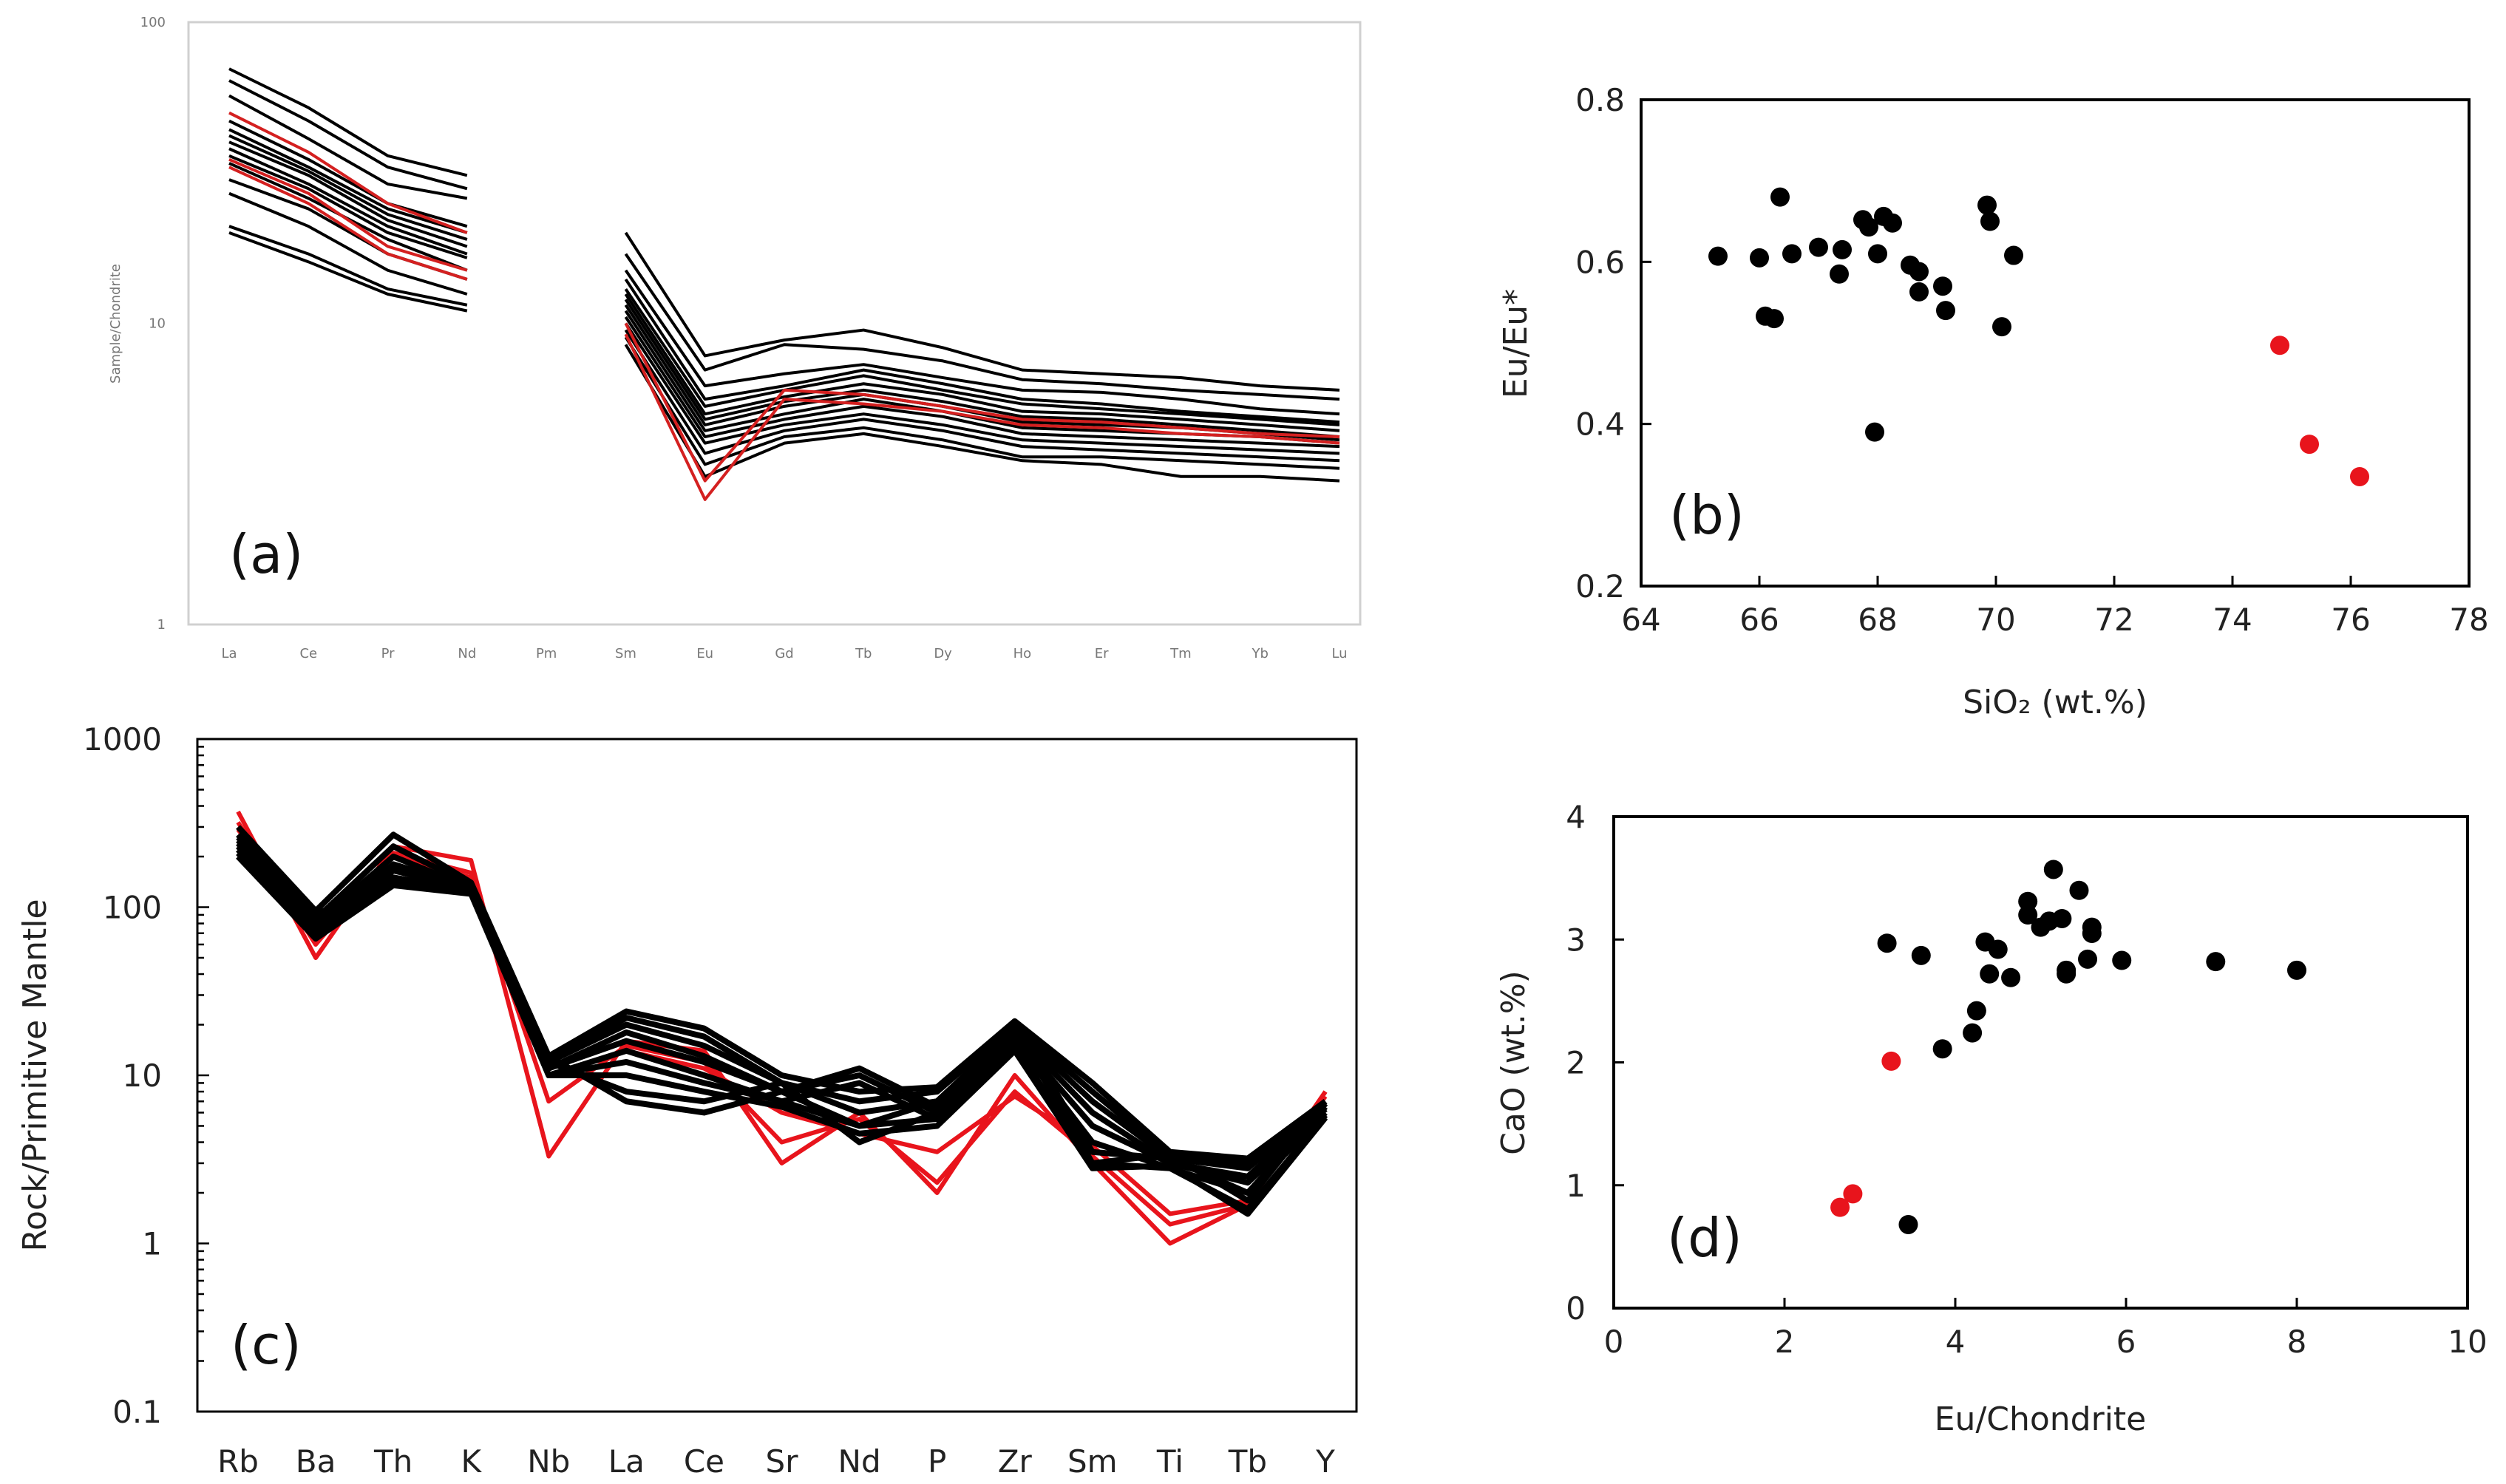  Describe the element at coordinates (549, 1462) in the screenshot. I see `panel-c-x-tick-label: Nb` at that location.